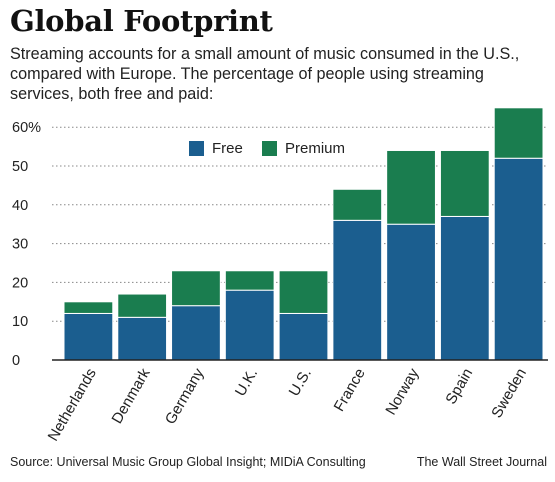 This screenshot has height=482, width=555. Describe the element at coordinates (357, 204) in the screenshot. I see `bar-premium-france` at that location.